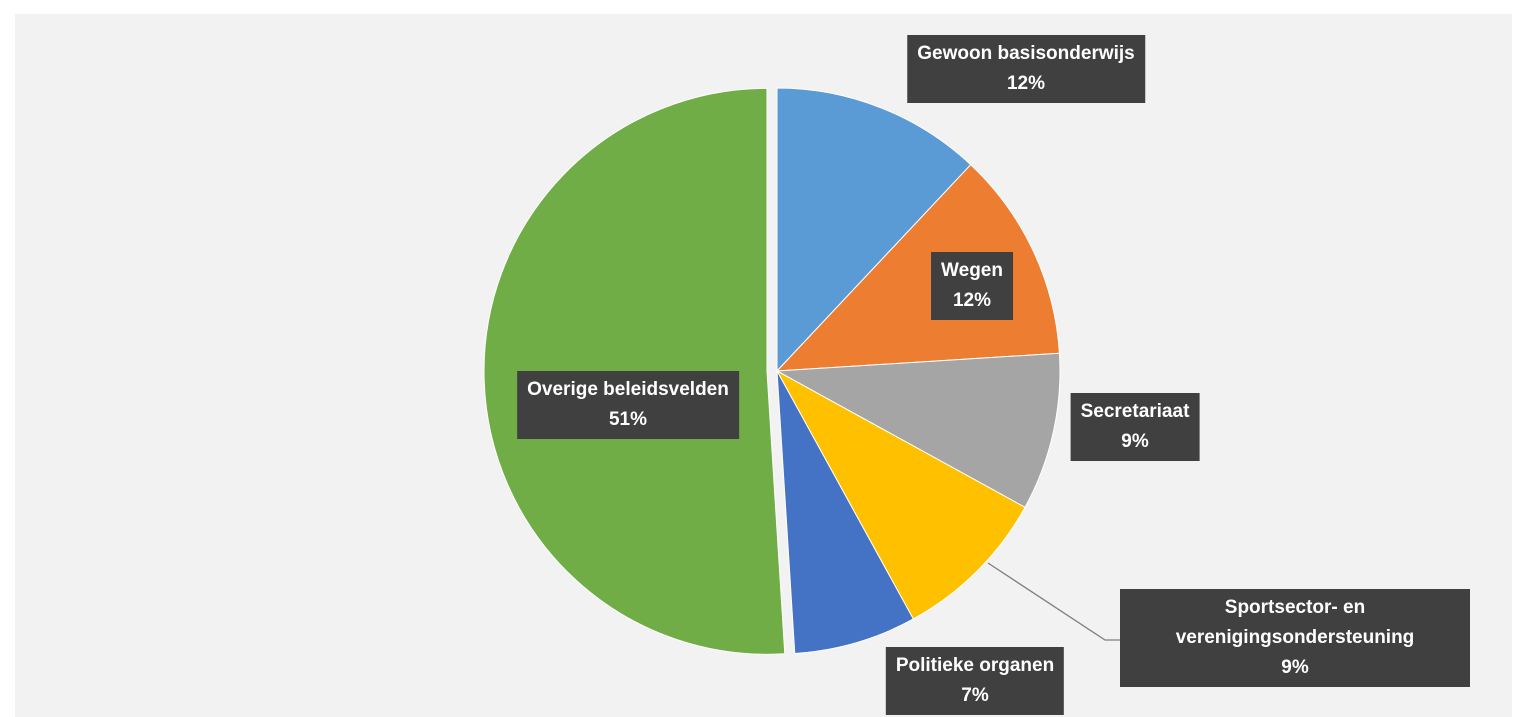  Describe the element at coordinates (628, 389) in the screenshot. I see `label-category: Overige beleidsvelden` at that location.